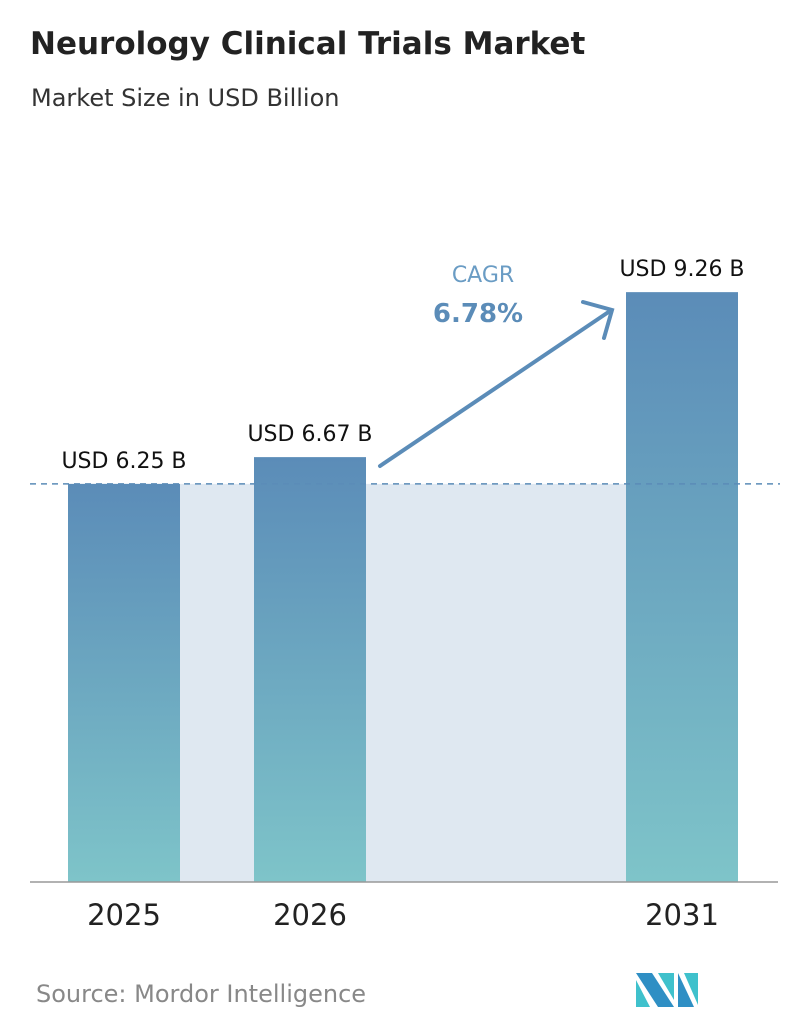  I want to click on source-text: Source: Mordor Intelligence, so click(201, 994).